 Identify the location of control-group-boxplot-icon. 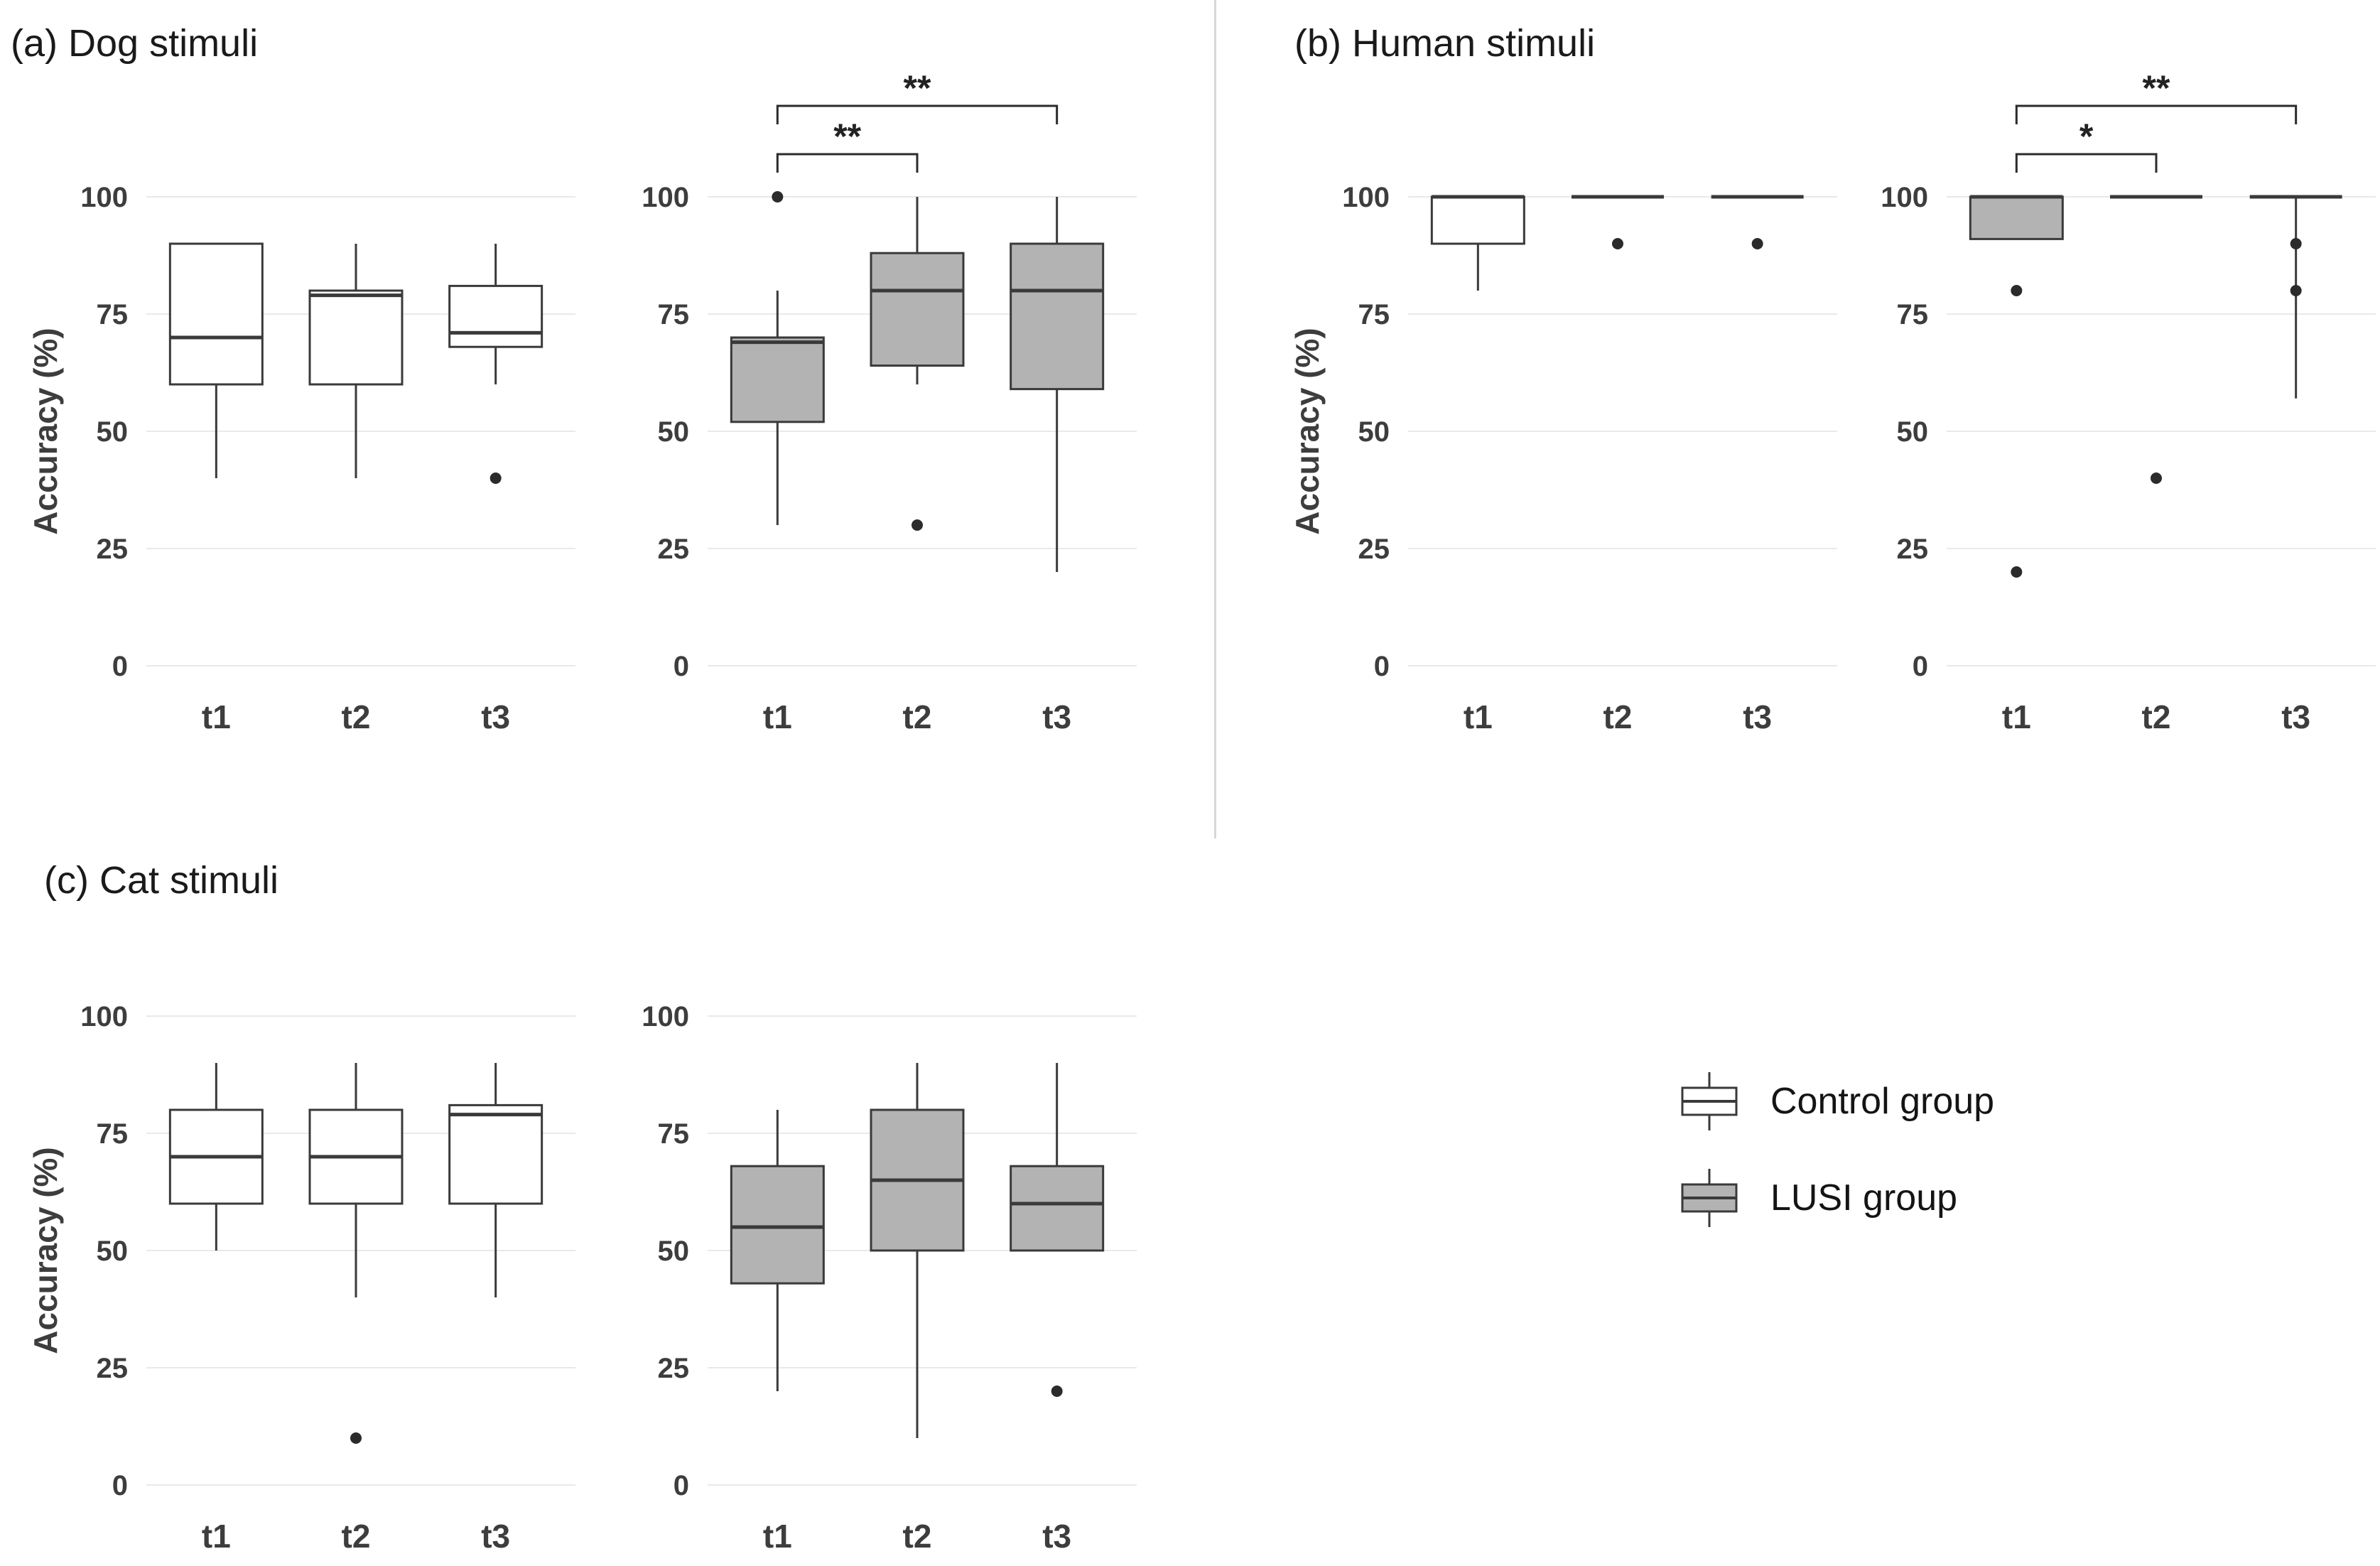
(1710, 1101).